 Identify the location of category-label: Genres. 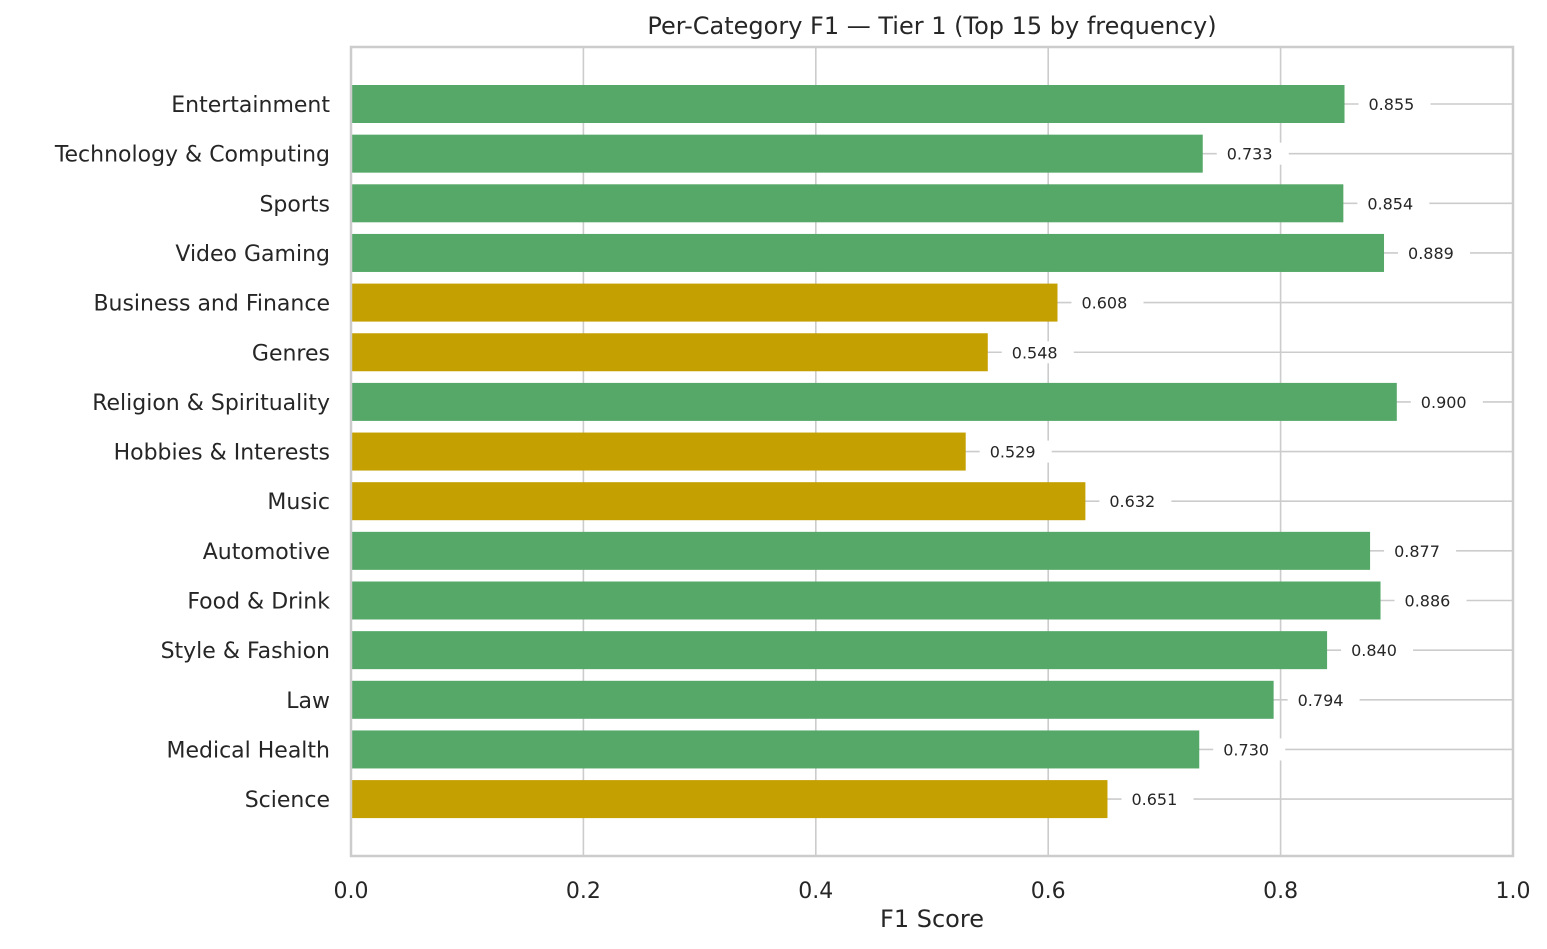
(291, 353).